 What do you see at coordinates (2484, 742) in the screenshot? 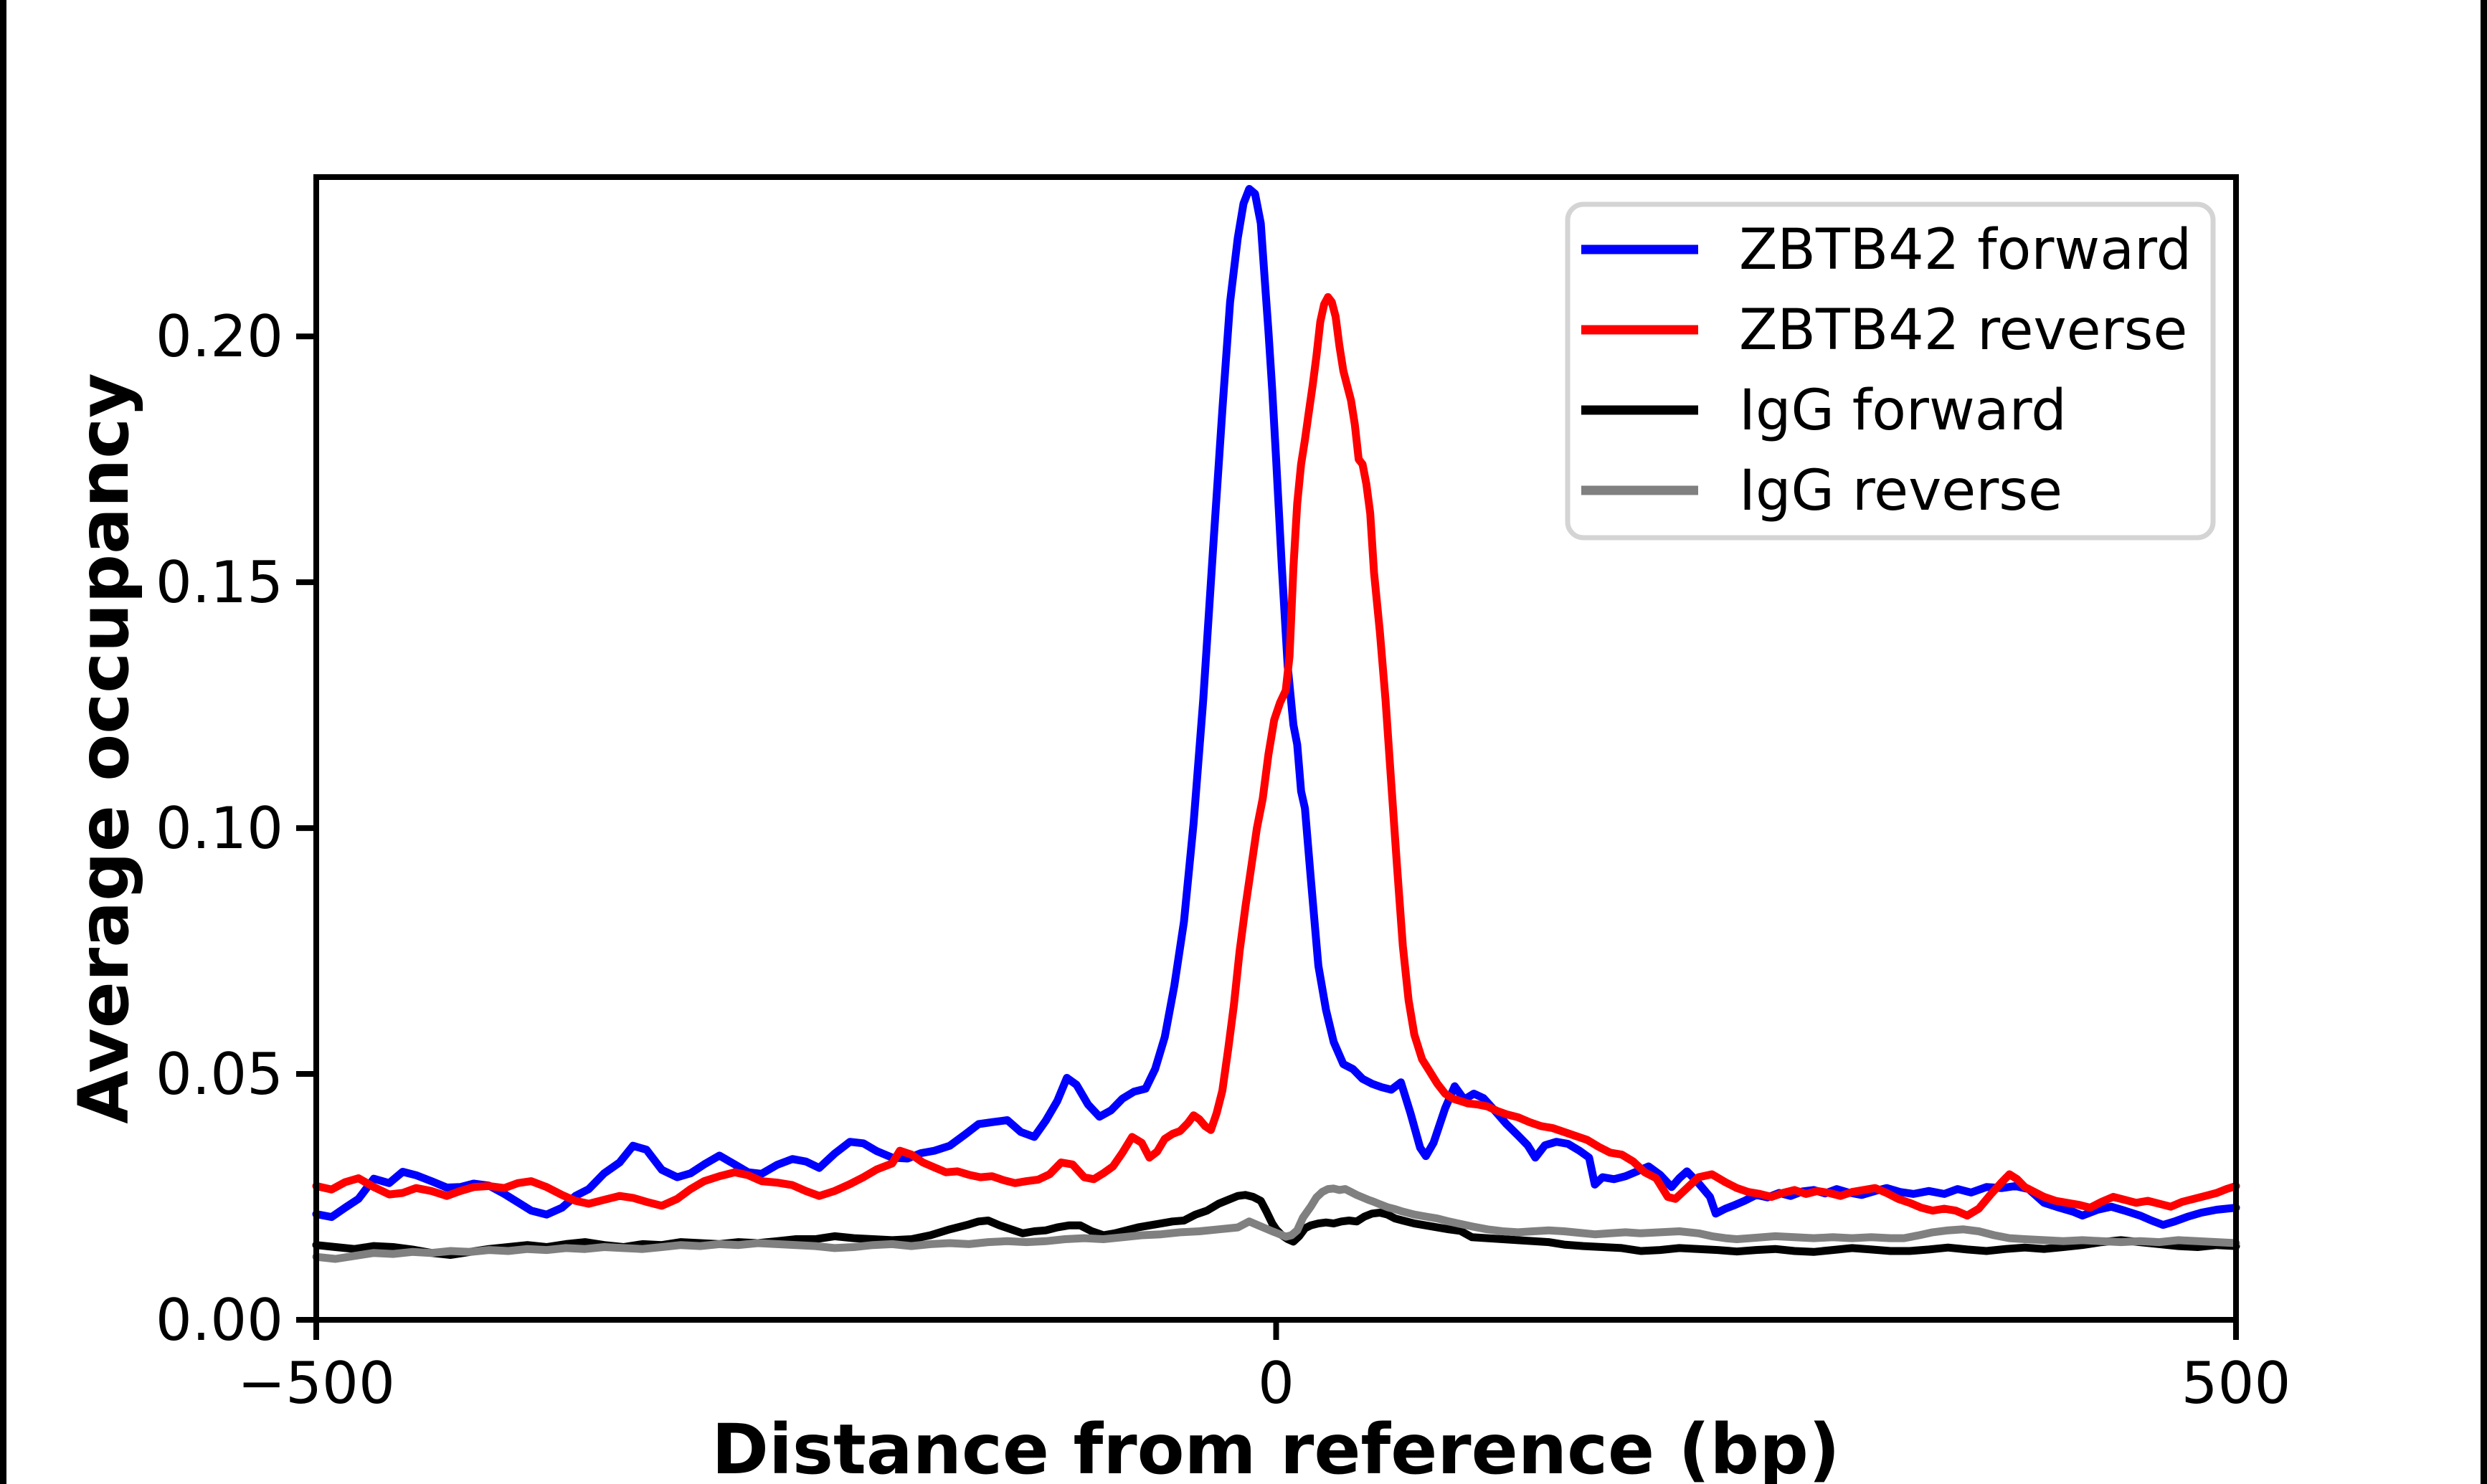
I see `screen-edge-right-strip` at bounding box center [2484, 742].